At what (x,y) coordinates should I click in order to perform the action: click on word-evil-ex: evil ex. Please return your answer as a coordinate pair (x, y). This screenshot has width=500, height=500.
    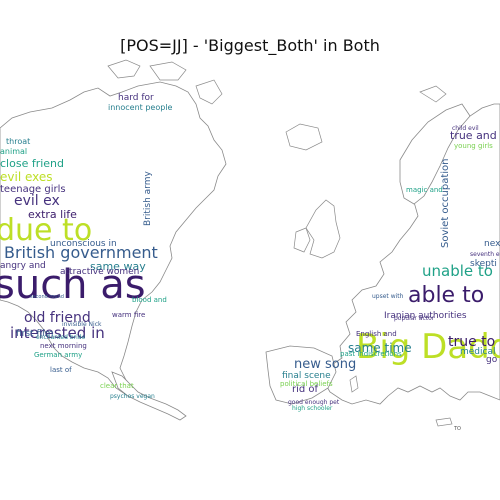
    Looking at the image, I should click on (37, 201).